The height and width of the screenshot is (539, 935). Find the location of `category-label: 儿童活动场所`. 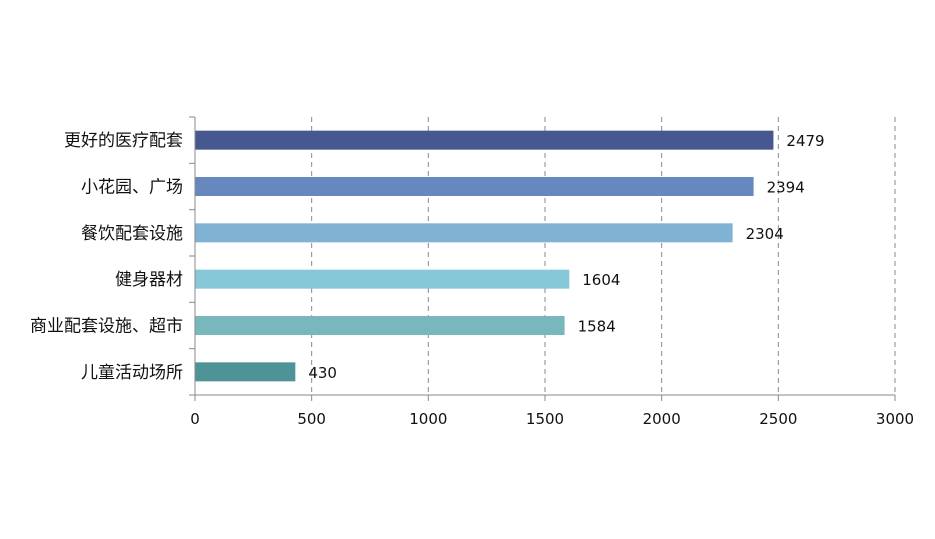

category-label: 儿童活动场所 is located at coordinates (132, 373).